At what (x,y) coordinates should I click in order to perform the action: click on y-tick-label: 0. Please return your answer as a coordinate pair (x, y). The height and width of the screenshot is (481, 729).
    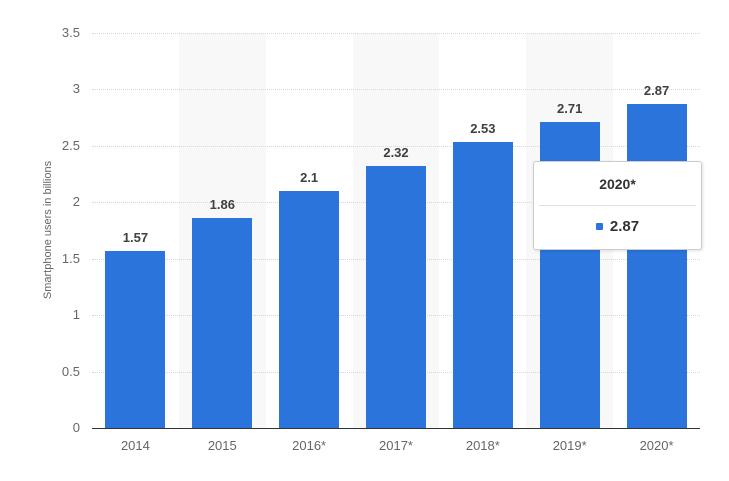
    Looking at the image, I should click on (76, 427).